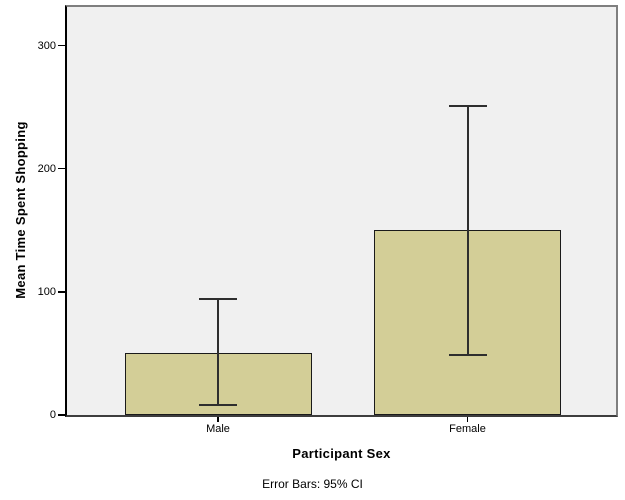  What do you see at coordinates (52, 415) in the screenshot?
I see `y-tick-label-0: 0` at bounding box center [52, 415].